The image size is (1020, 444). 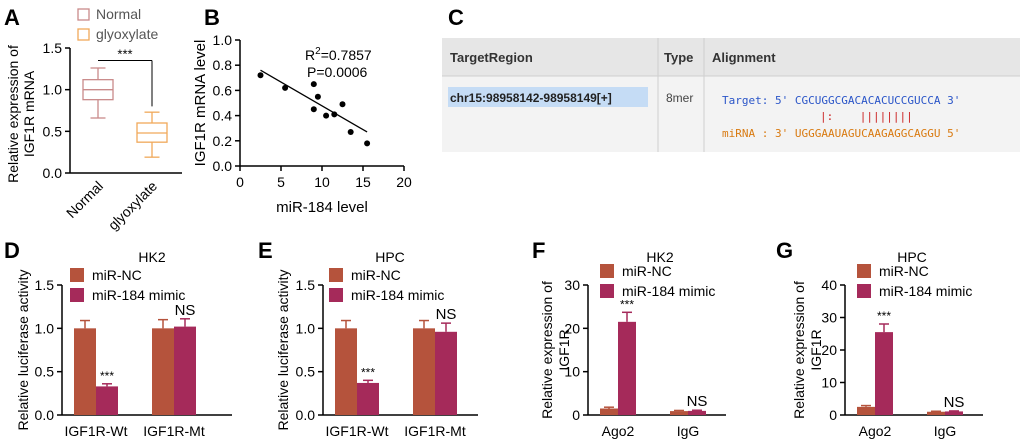 What do you see at coordinates (118, 14) in the screenshot?
I see `legend-label: Normal` at bounding box center [118, 14].